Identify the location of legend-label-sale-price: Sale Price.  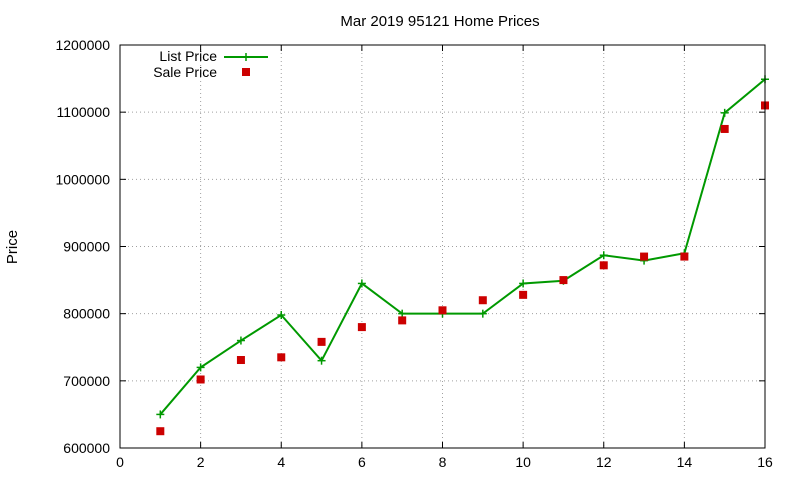
(185, 72).